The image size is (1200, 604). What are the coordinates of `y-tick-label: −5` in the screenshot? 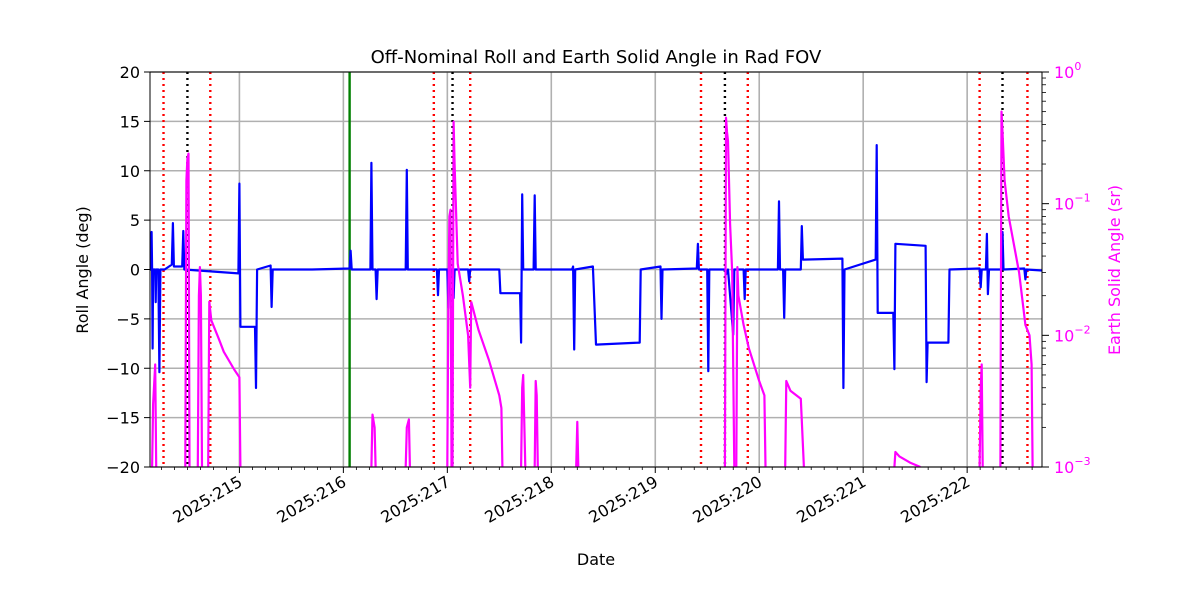 It's located at (128, 319).